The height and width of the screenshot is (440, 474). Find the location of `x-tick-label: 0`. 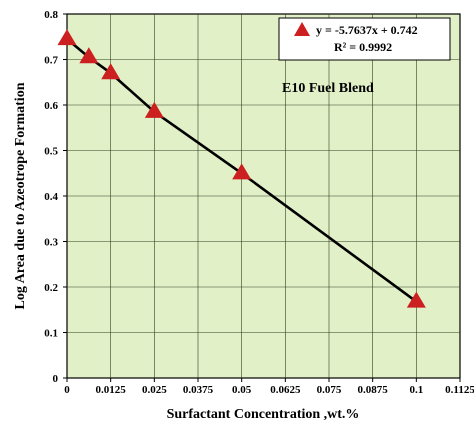

x-tick-label: 0 is located at coordinates (67, 390).